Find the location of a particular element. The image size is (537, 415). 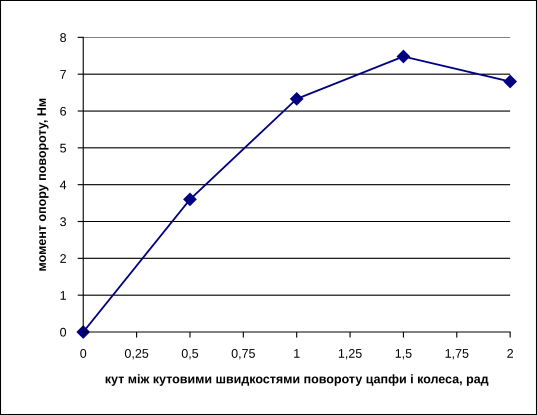

x-tick-label: 0,75 is located at coordinates (243, 354).